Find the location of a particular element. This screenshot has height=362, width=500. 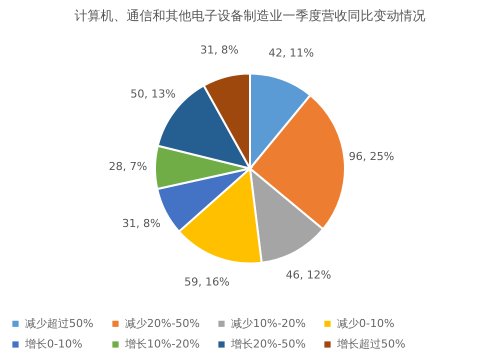

legend-label: 增长20%-50% is located at coordinates (268, 344).